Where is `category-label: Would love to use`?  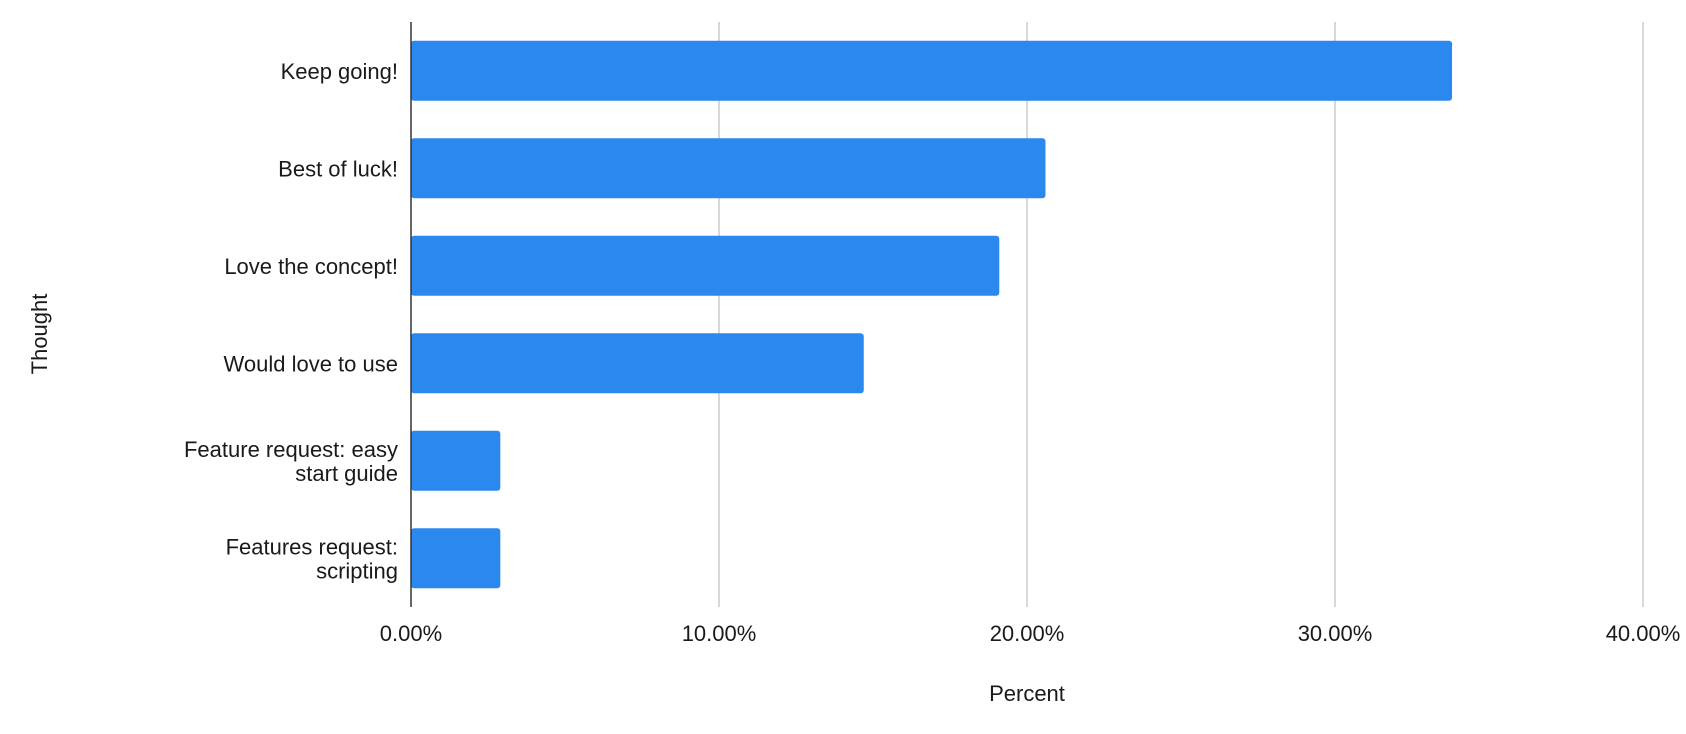
category-label: Would love to use is located at coordinates (311, 363).